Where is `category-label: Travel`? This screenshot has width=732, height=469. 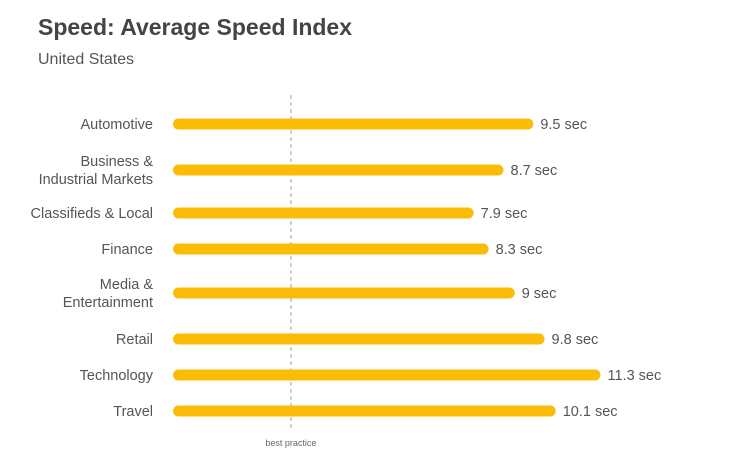
category-label: Travel is located at coordinates (133, 412).